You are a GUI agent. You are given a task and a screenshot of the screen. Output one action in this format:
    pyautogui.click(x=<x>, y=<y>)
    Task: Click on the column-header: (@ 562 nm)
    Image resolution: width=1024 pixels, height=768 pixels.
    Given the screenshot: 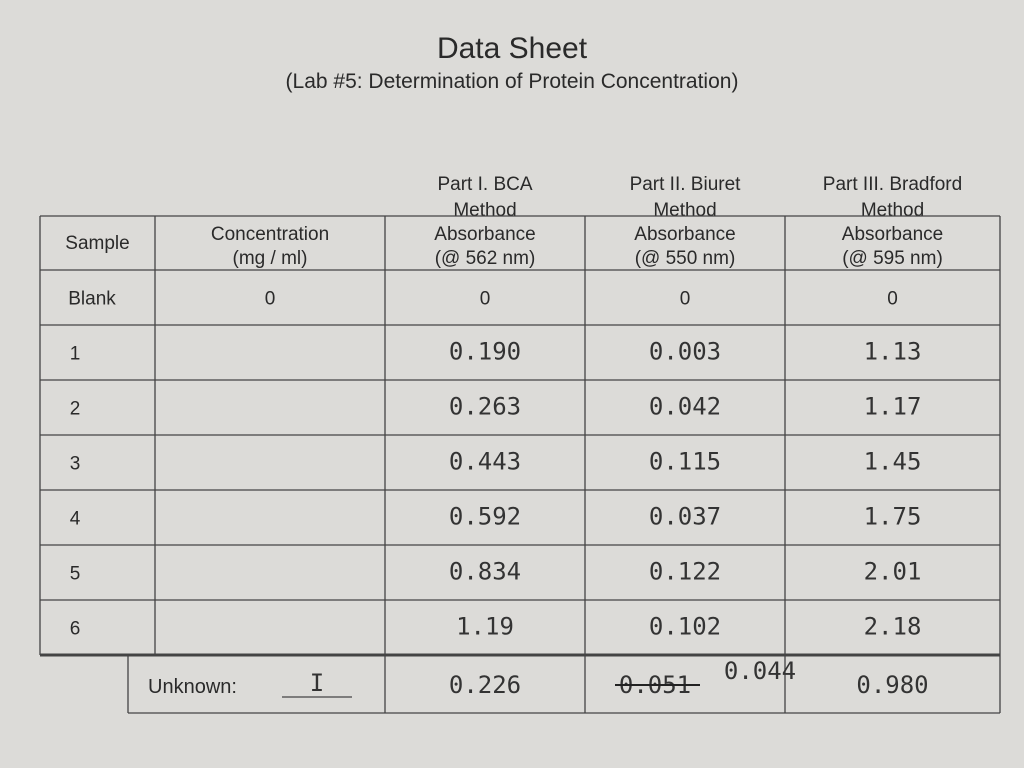 What is the action you would take?
    pyautogui.click(x=485, y=258)
    